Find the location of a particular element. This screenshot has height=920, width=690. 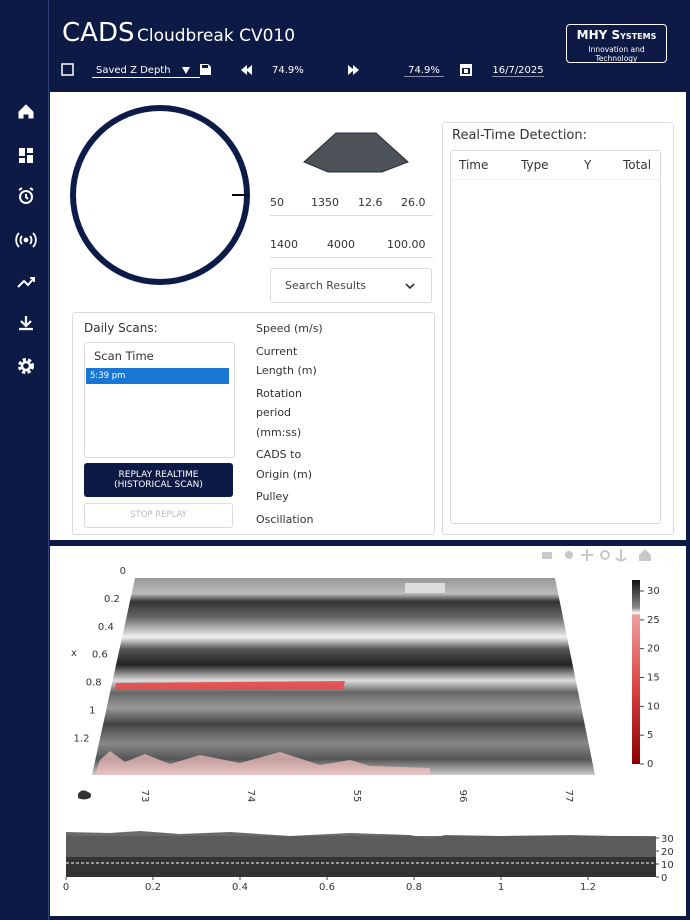

colorbar-tick-label: 10 is located at coordinates (653, 706).